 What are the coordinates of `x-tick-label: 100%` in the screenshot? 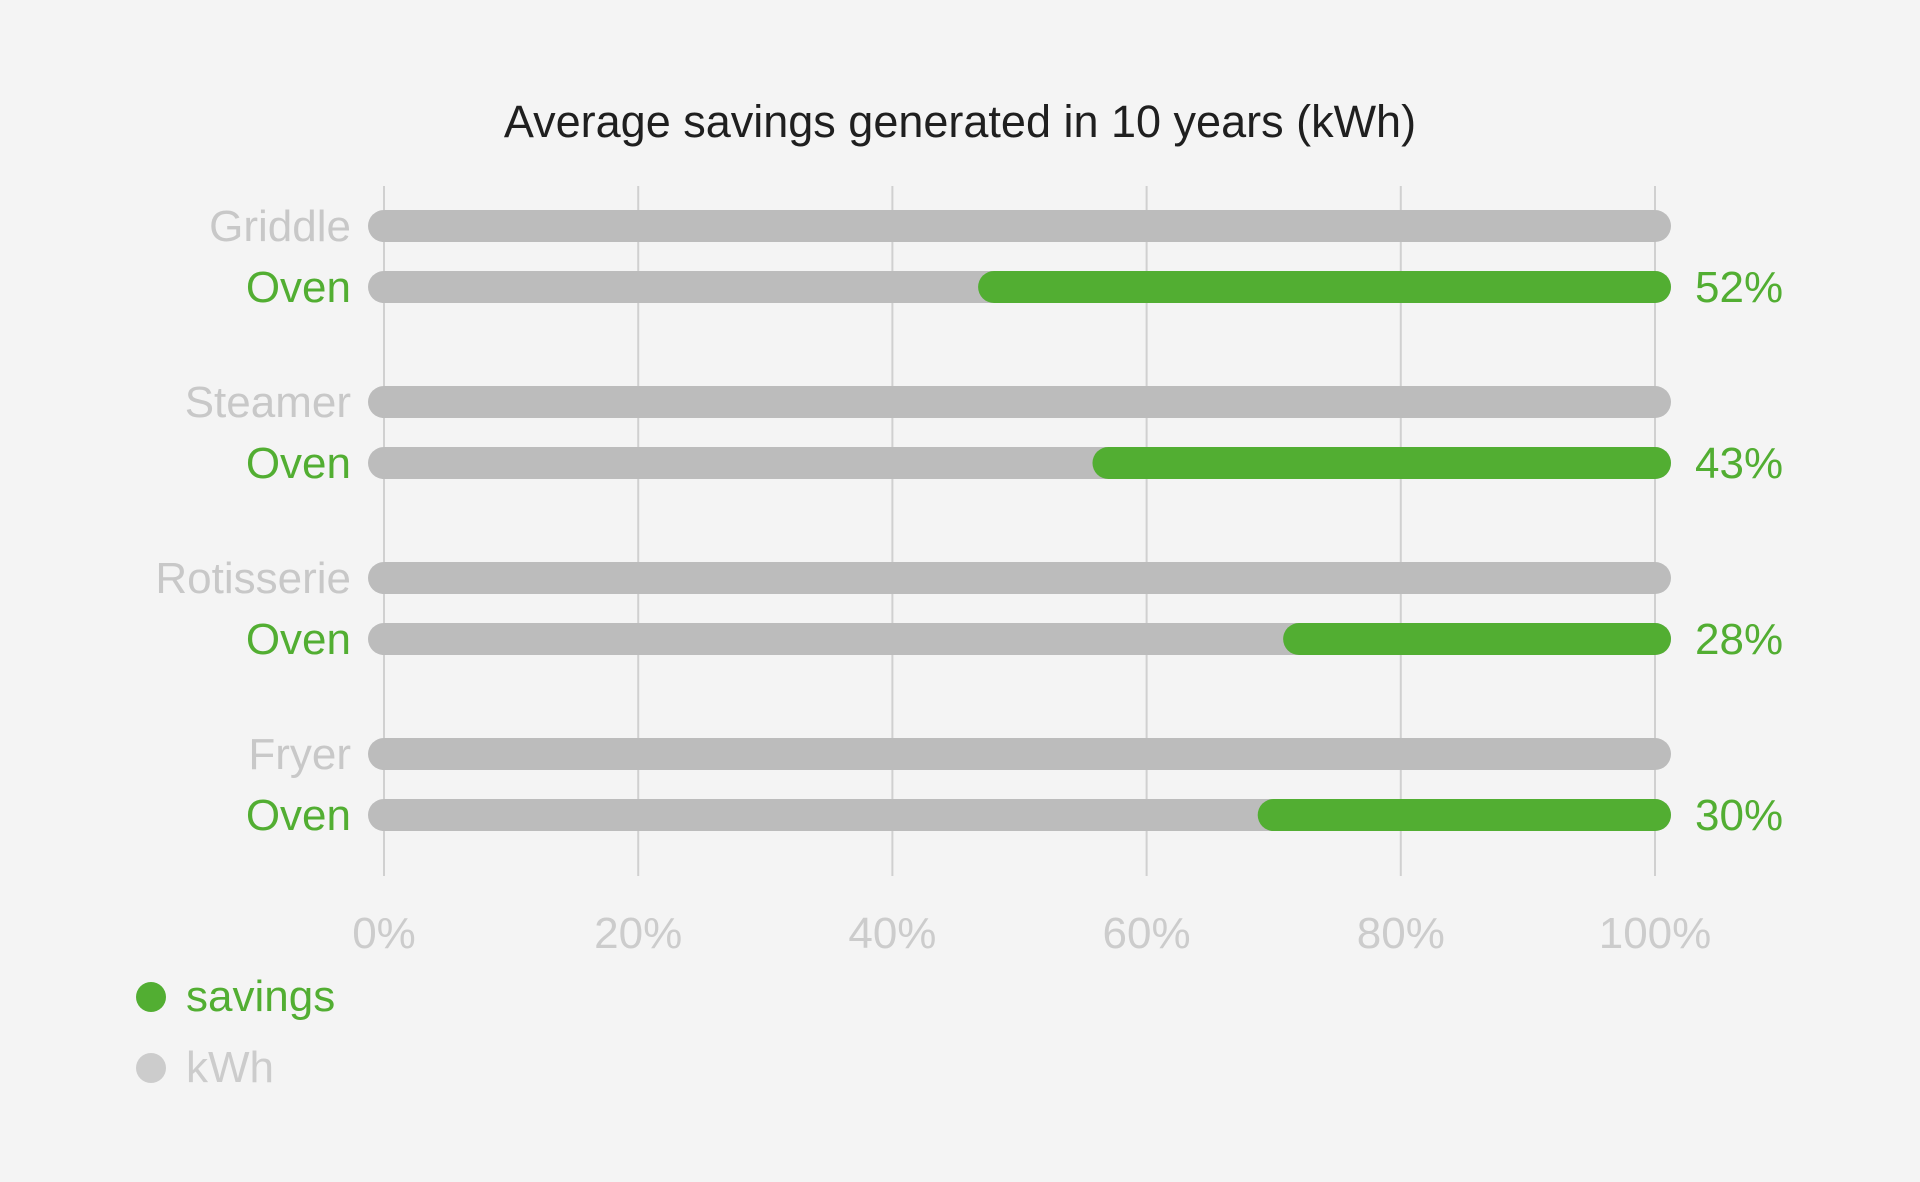 It's located at (1655, 933).